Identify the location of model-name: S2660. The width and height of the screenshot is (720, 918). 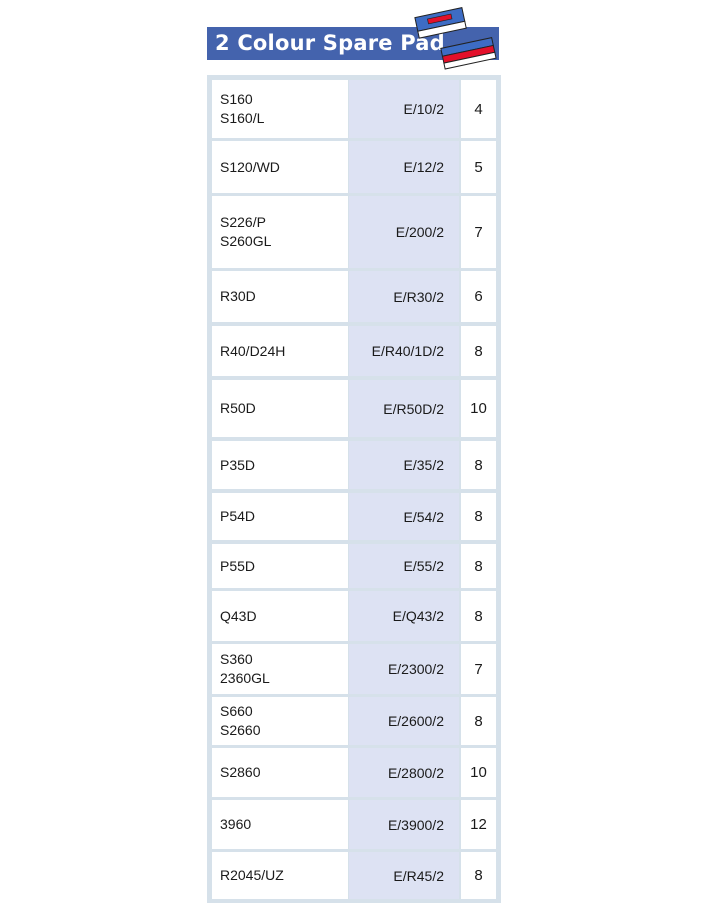
(240, 730).